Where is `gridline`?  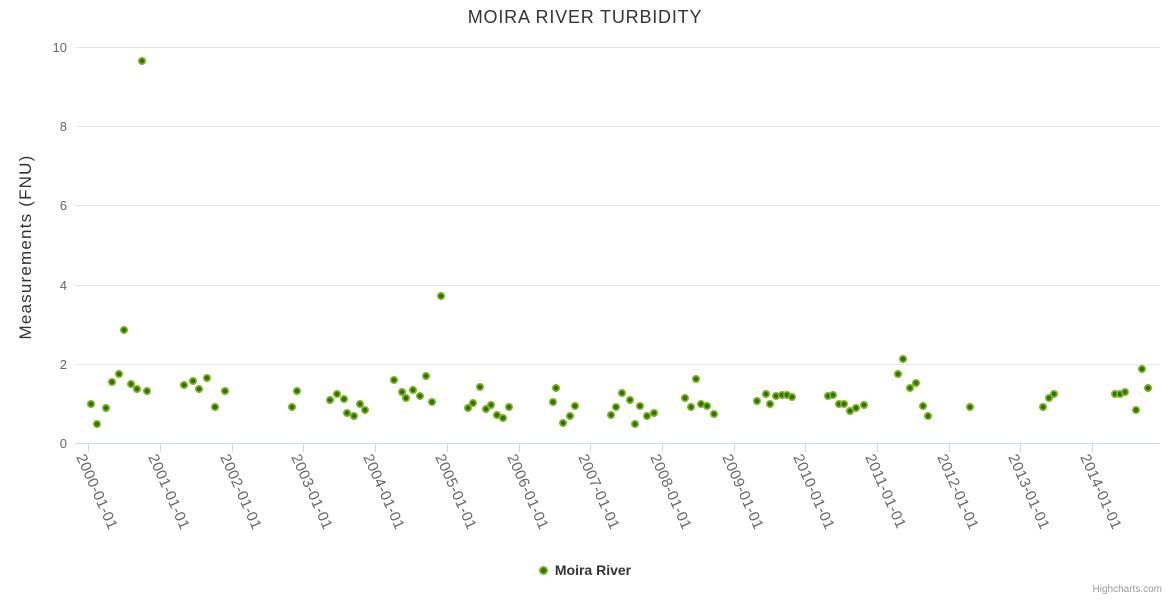 gridline is located at coordinates (617, 126).